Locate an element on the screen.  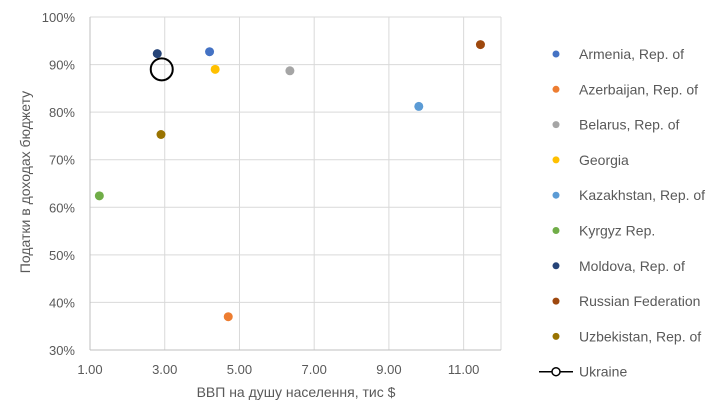
legend-label-moldova-rep-of: Moldova, Rep. of is located at coordinates (632, 266).